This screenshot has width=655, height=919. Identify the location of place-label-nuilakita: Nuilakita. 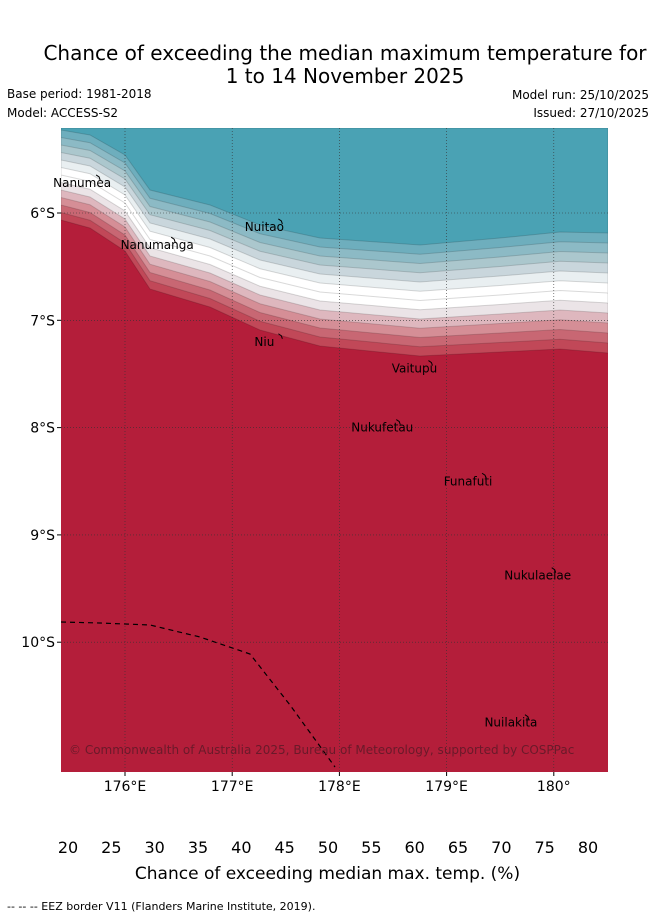
(510, 723).